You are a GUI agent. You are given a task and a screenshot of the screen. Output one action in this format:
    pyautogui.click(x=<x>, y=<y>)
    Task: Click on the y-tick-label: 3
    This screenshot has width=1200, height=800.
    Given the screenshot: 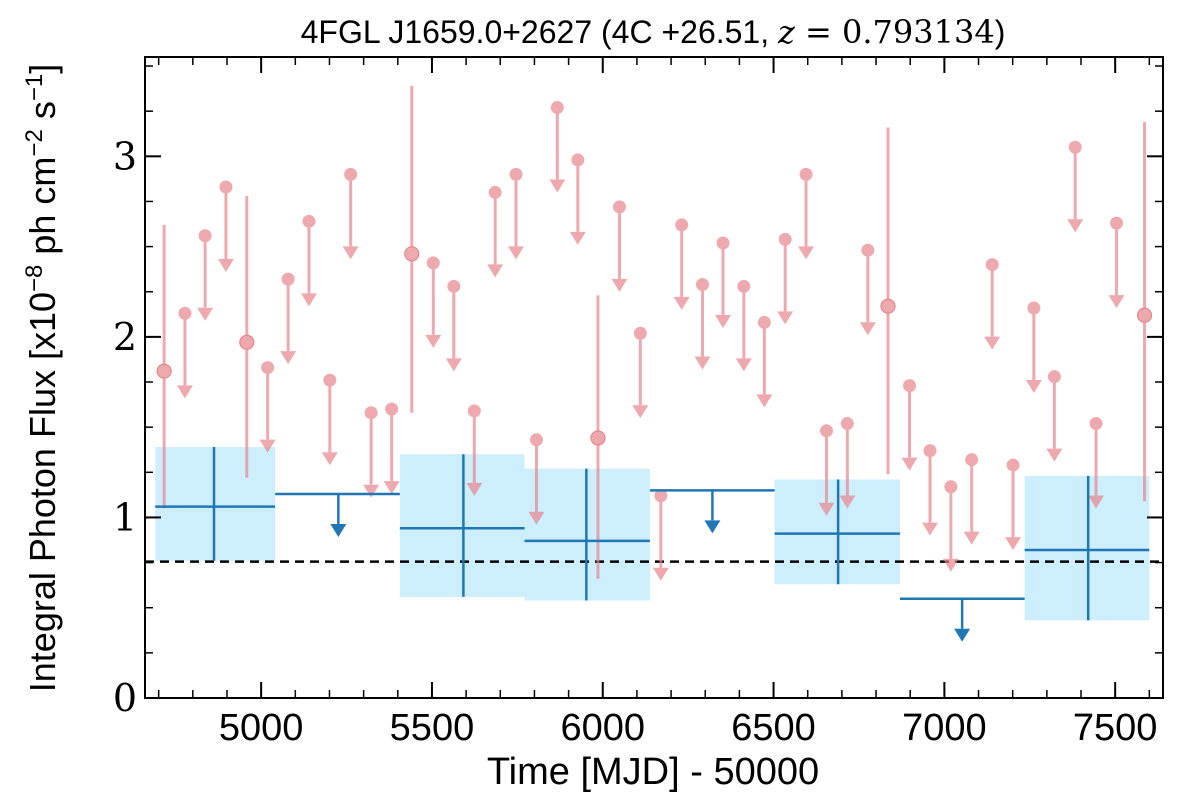 What is the action you would take?
    pyautogui.click(x=125, y=156)
    